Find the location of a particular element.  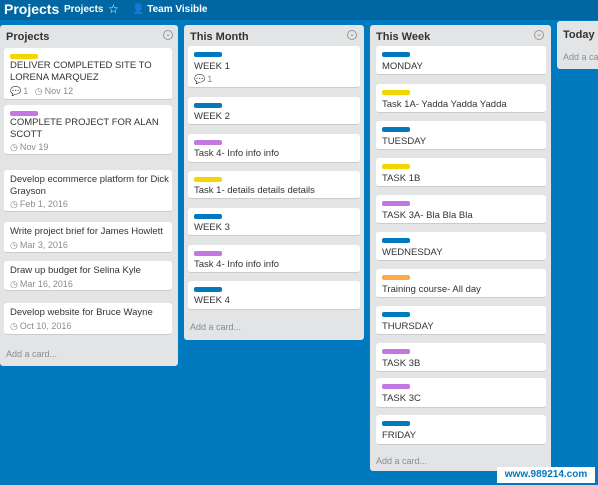

card: WEEK 2 is located at coordinates (274, 111).